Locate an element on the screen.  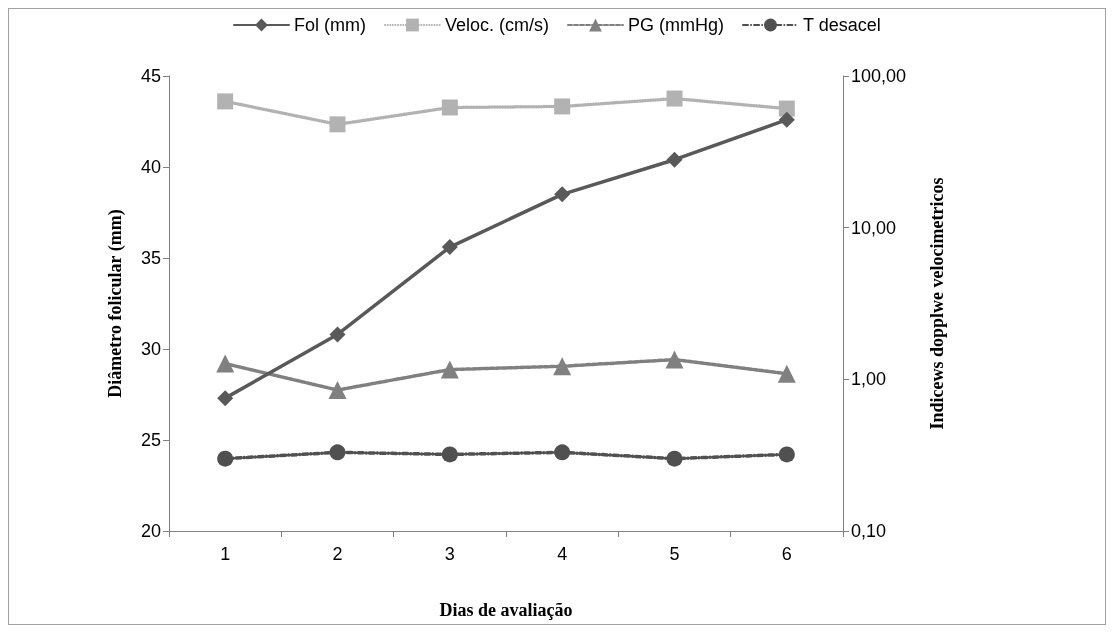
x-tick-label: 2 is located at coordinates (337, 554).